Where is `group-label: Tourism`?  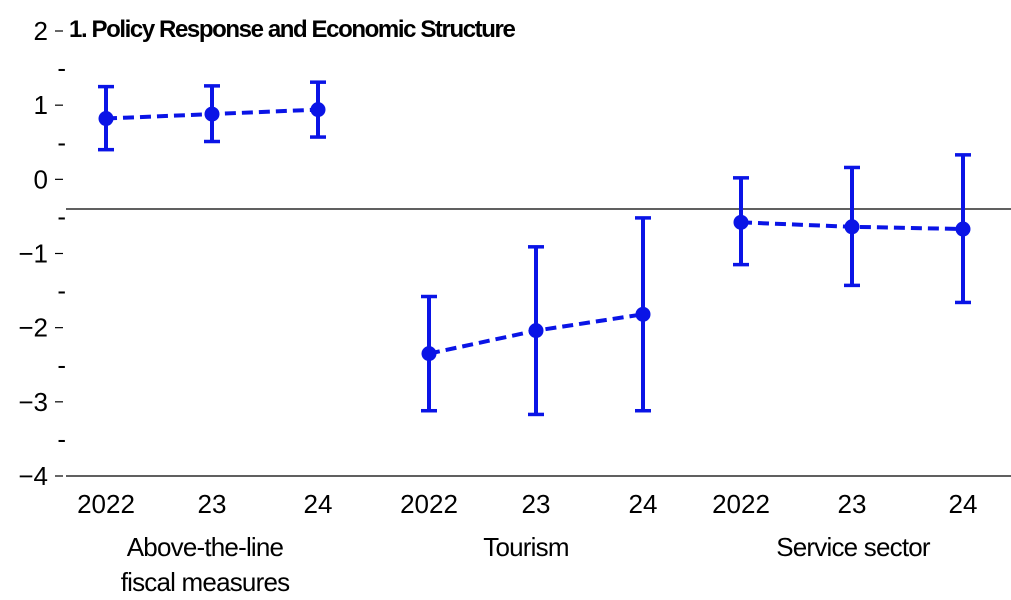 group-label: Tourism is located at coordinates (525, 547).